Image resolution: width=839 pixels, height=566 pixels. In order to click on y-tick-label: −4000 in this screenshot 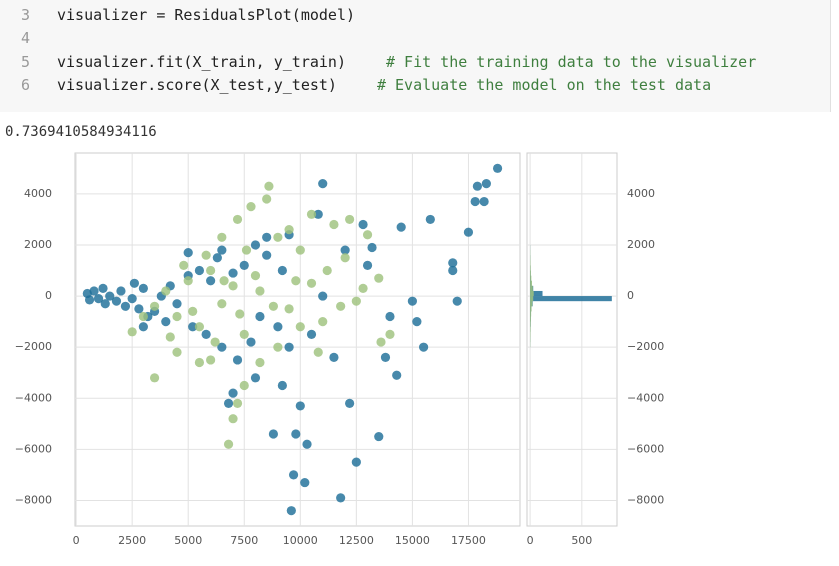, I will do `click(645, 397)`.